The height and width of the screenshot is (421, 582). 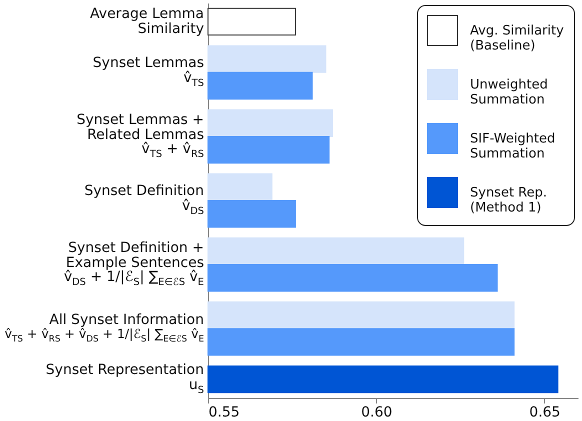 I want to click on legend-label: SIF-Weighted Summation, so click(x=513, y=147).